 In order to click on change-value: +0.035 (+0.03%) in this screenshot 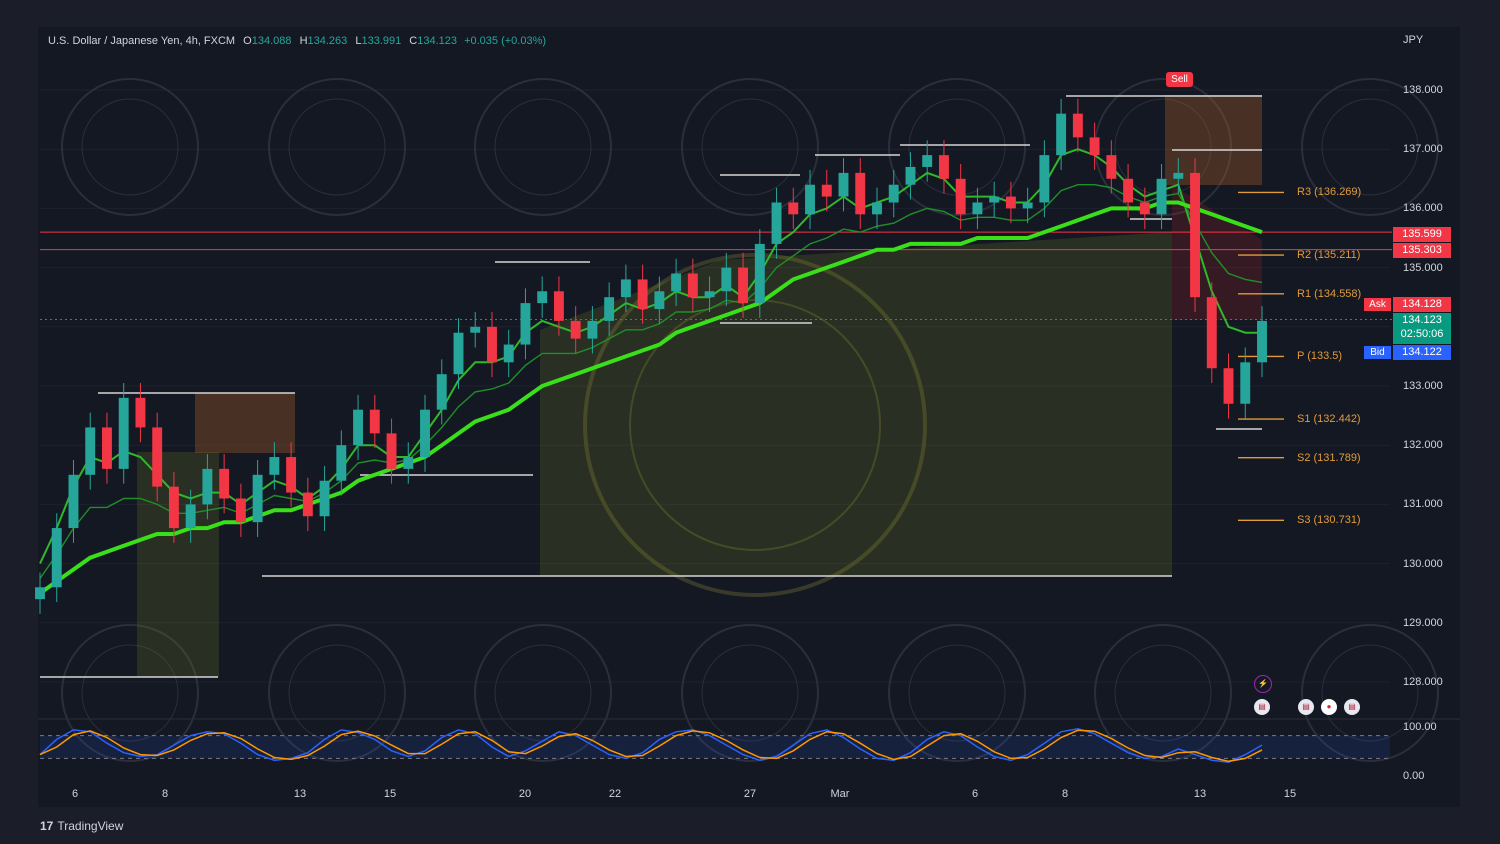, I will do `click(505, 41)`.